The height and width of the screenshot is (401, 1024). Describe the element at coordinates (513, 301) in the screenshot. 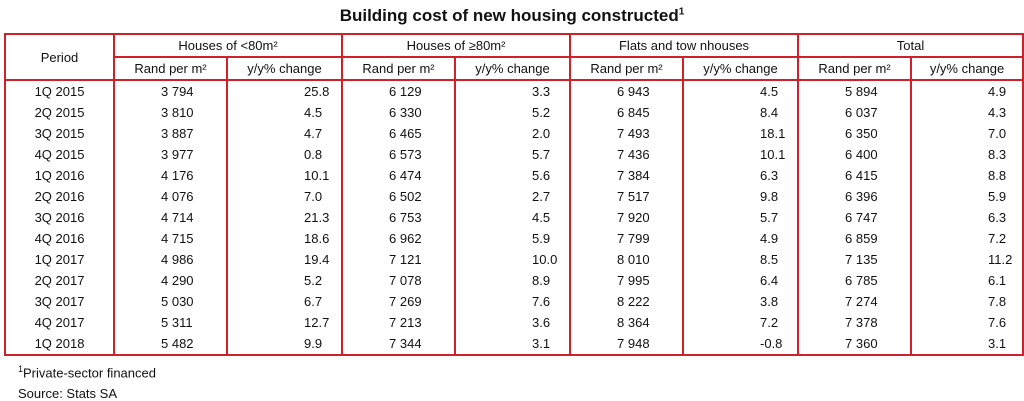

I see `cell-large-change: 7.6` at that location.